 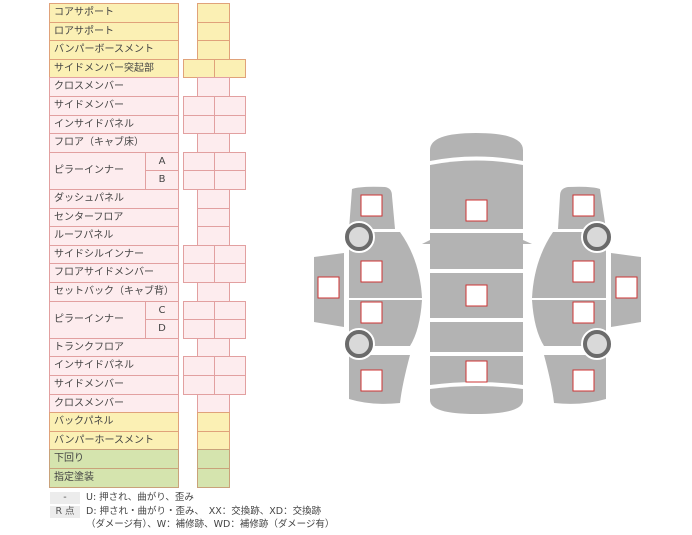 I want to click on check-box, so click(x=213, y=478).